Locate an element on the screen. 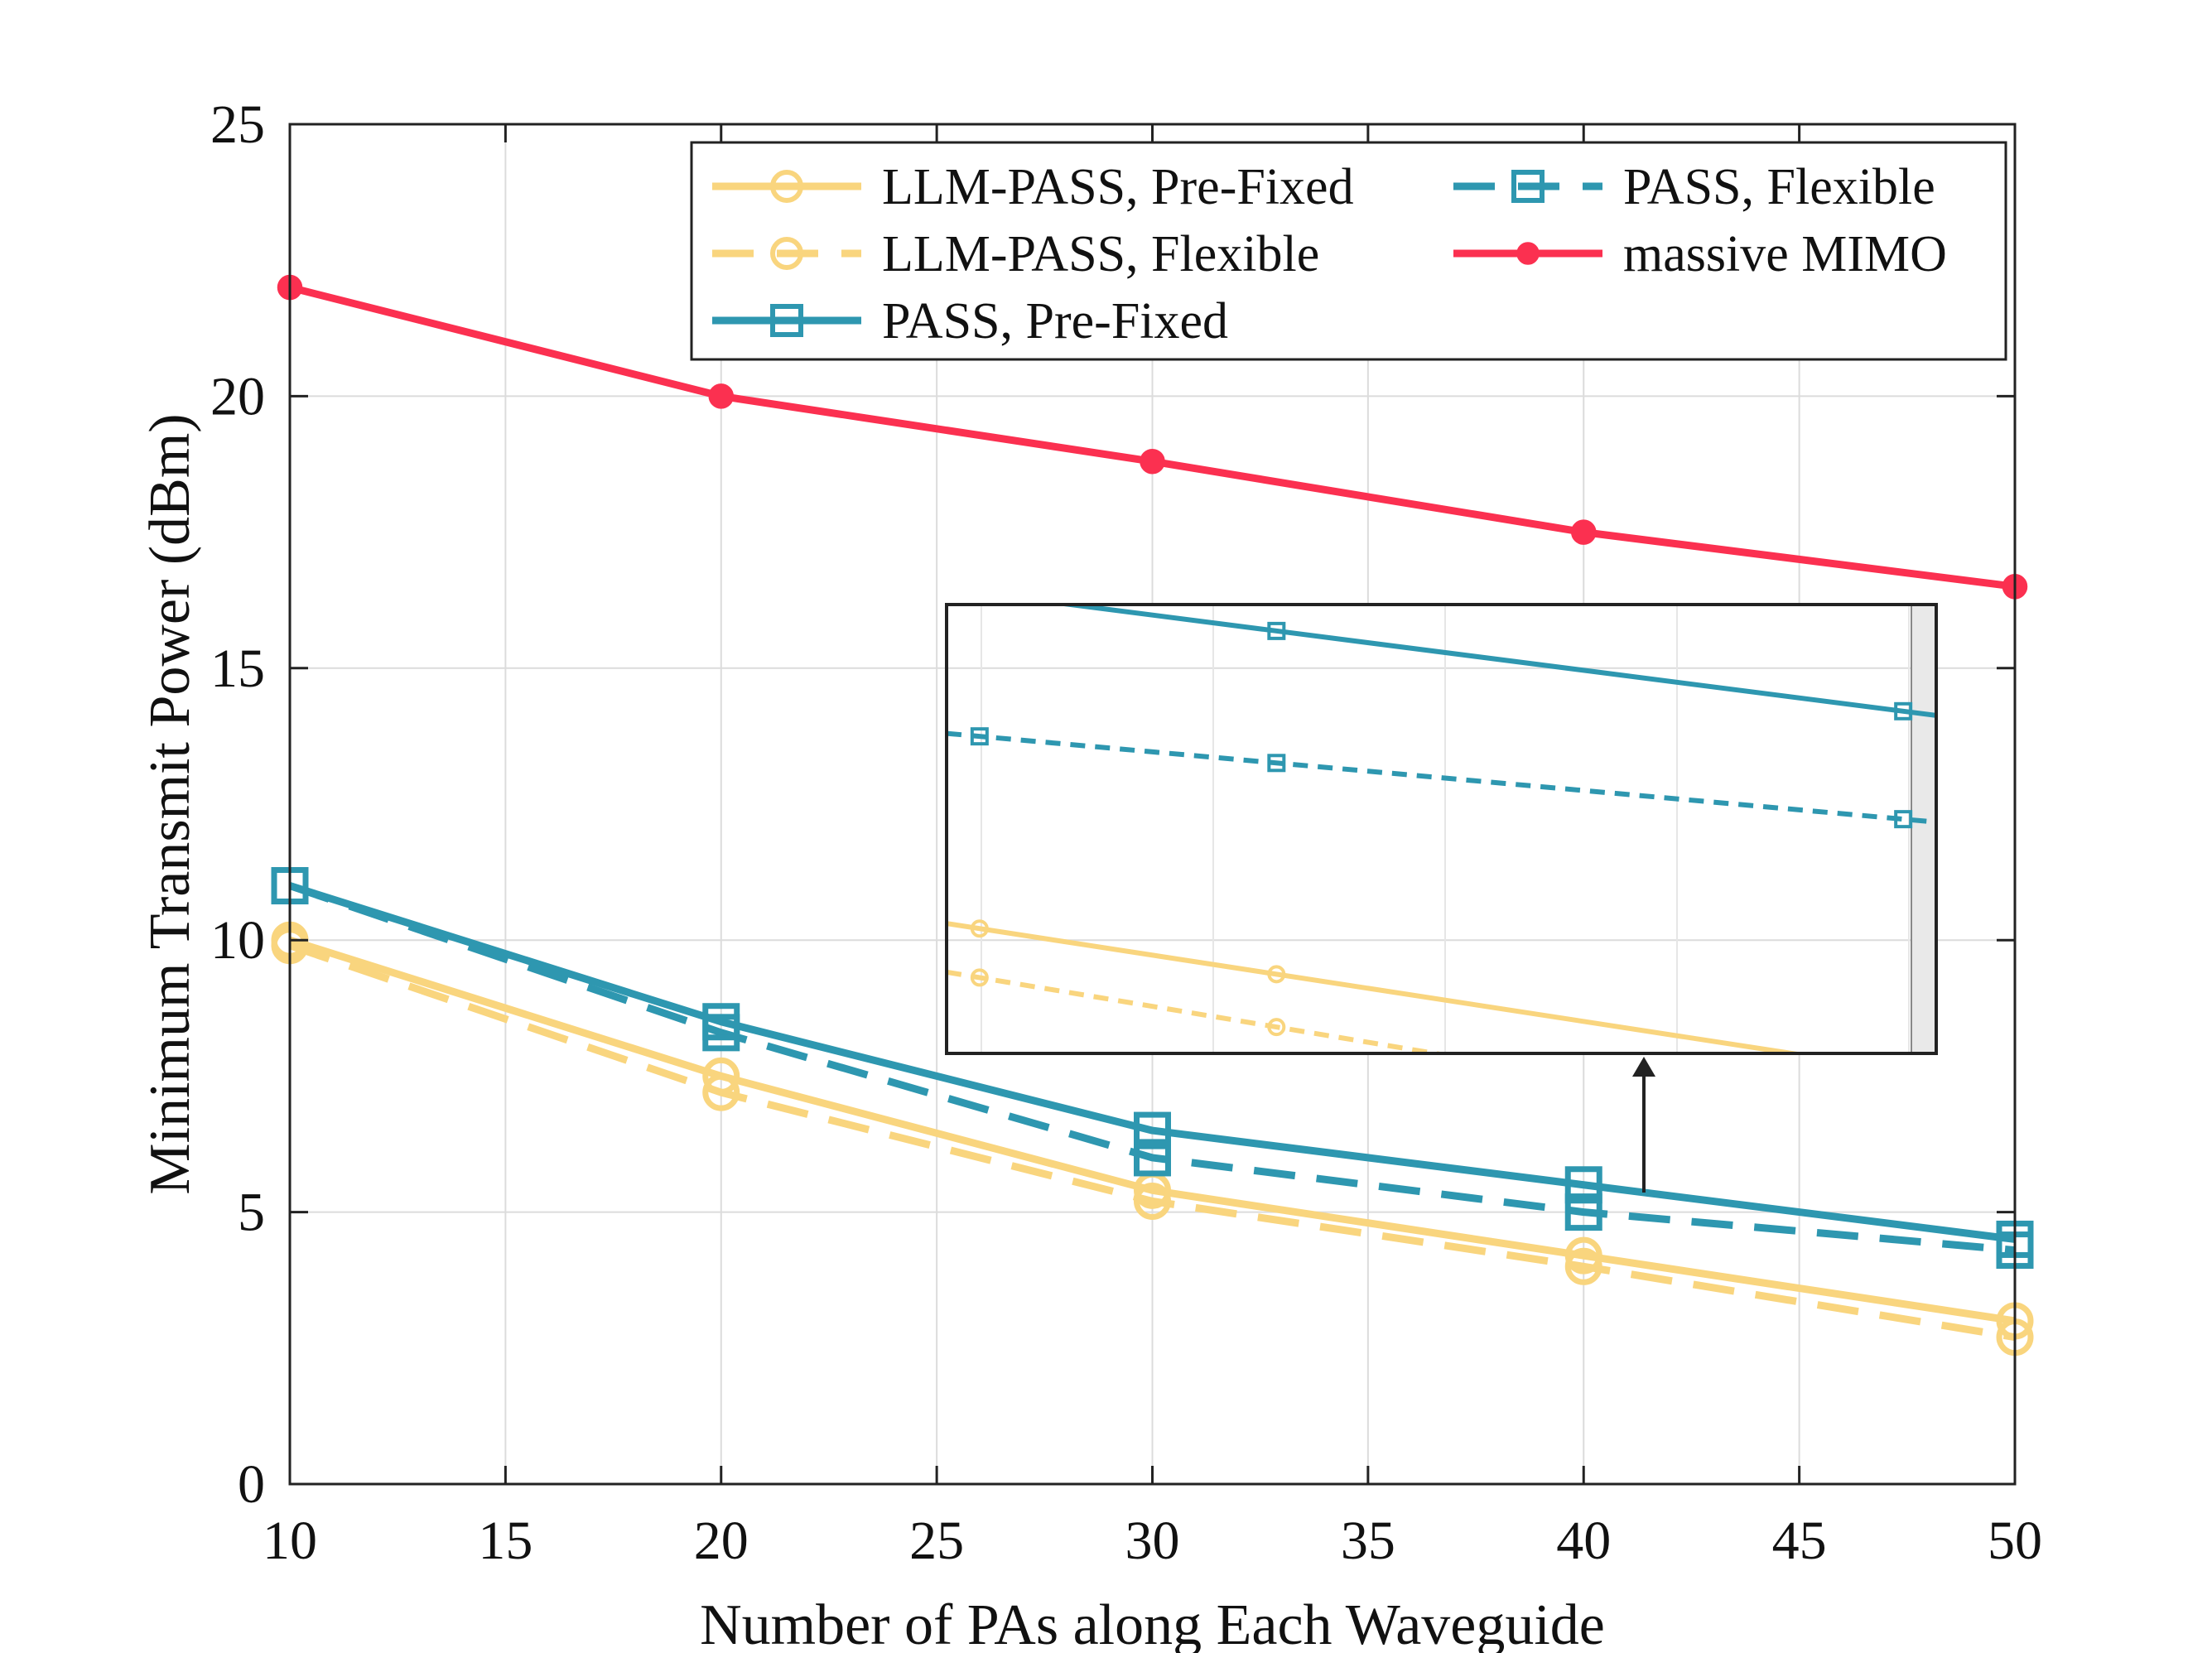 This screenshot has height=1653, width=2212. y-tick-label: 25 is located at coordinates (237, 124).